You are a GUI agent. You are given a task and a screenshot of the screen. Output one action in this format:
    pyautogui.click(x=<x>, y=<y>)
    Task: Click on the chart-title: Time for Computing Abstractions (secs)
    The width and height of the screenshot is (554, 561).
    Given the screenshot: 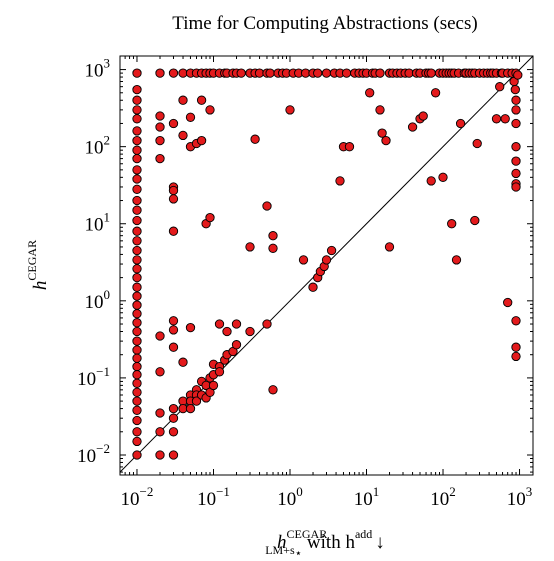 What is the action you would take?
    pyautogui.click(x=324, y=23)
    